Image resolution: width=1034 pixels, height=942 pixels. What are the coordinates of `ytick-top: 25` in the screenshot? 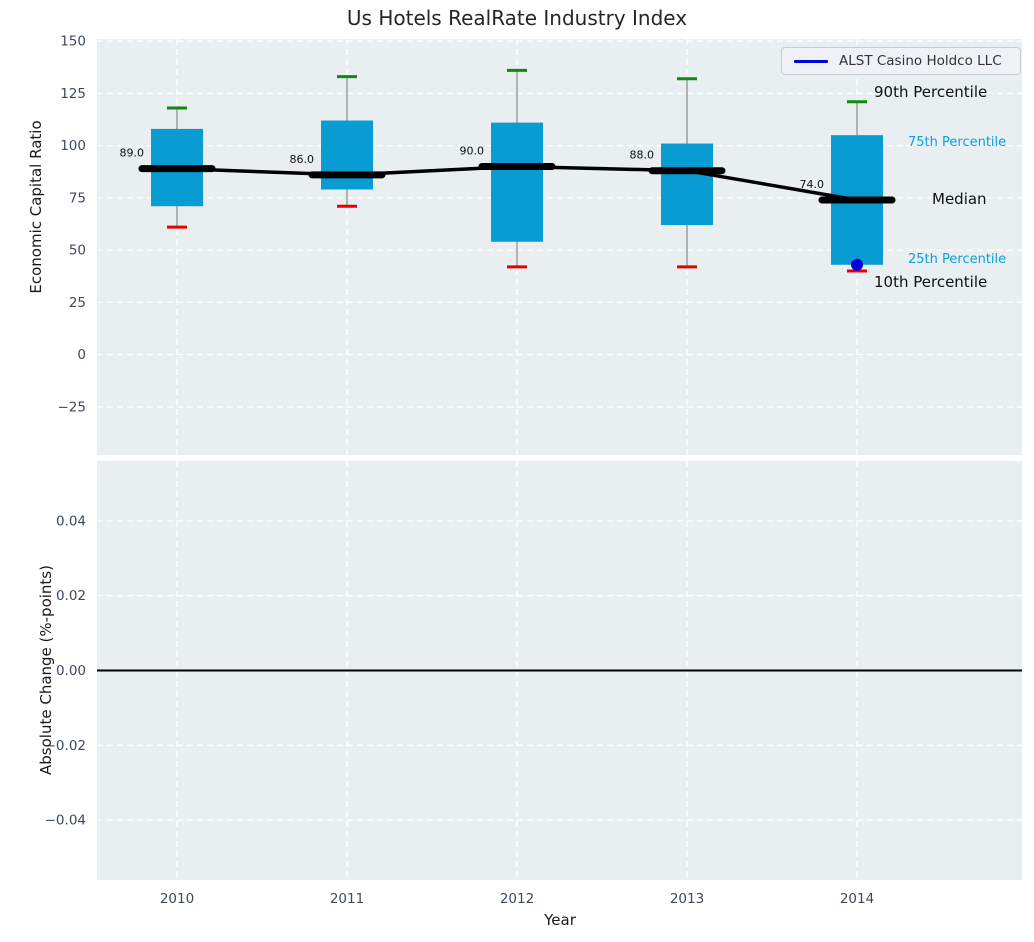 It's located at (77, 303).